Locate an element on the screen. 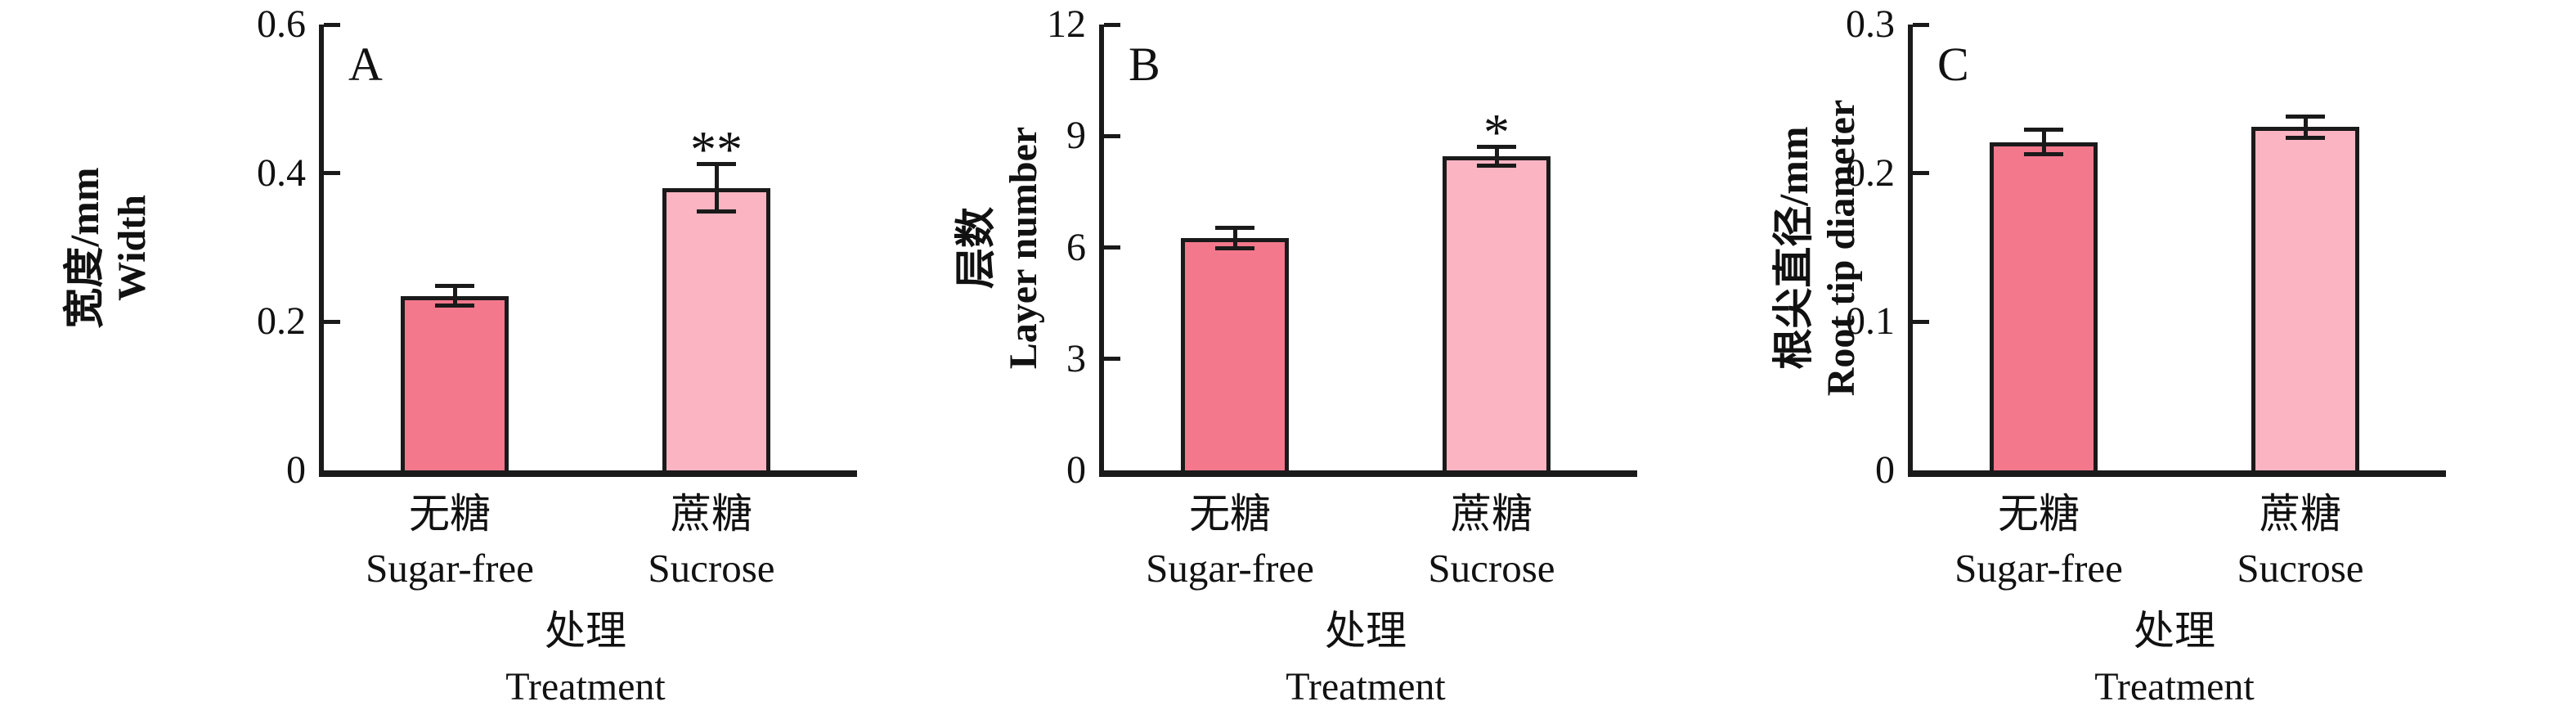  y-tick-label: 0.1 is located at coordinates (1871, 321).